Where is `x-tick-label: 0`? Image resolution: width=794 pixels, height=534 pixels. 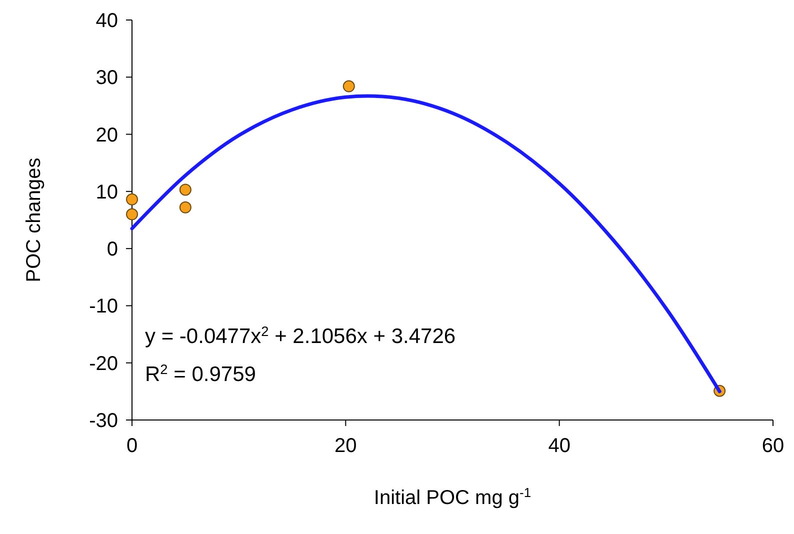
x-tick-label: 0 is located at coordinates (132, 446).